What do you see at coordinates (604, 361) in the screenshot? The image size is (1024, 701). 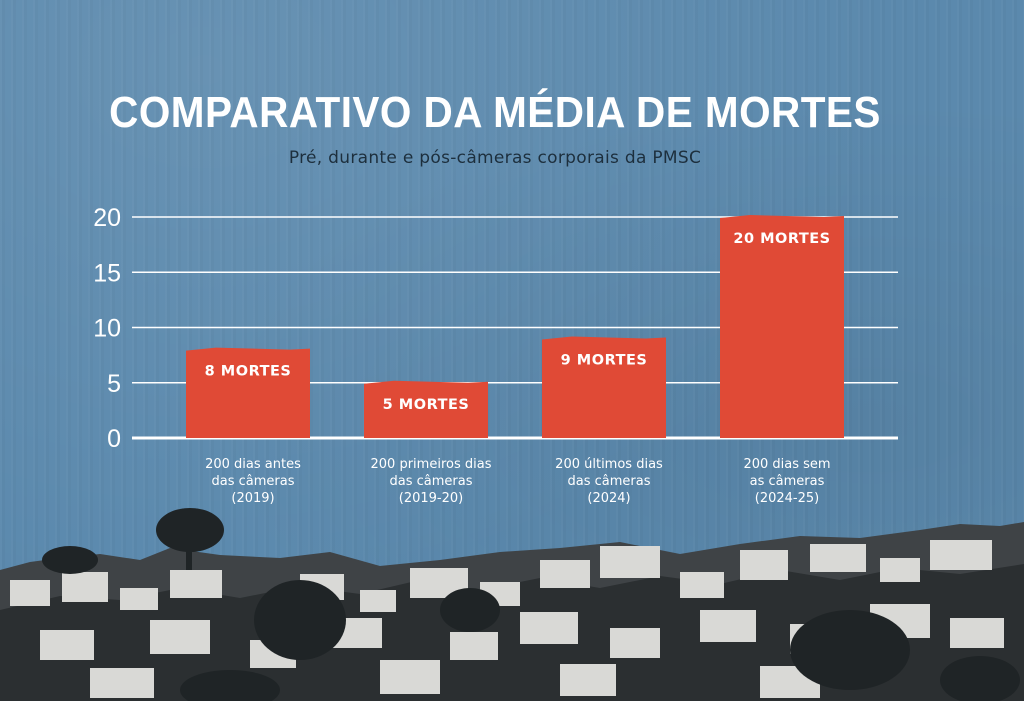 I see `bar-data-label: 9 MORTES` at bounding box center [604, 361].